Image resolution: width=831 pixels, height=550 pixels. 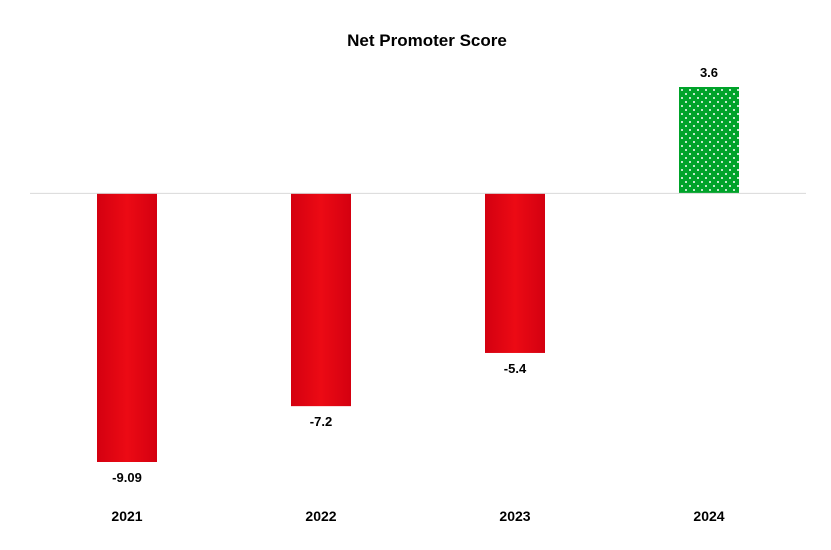 I want to click on bar-2023, so click(x=515, y=273).